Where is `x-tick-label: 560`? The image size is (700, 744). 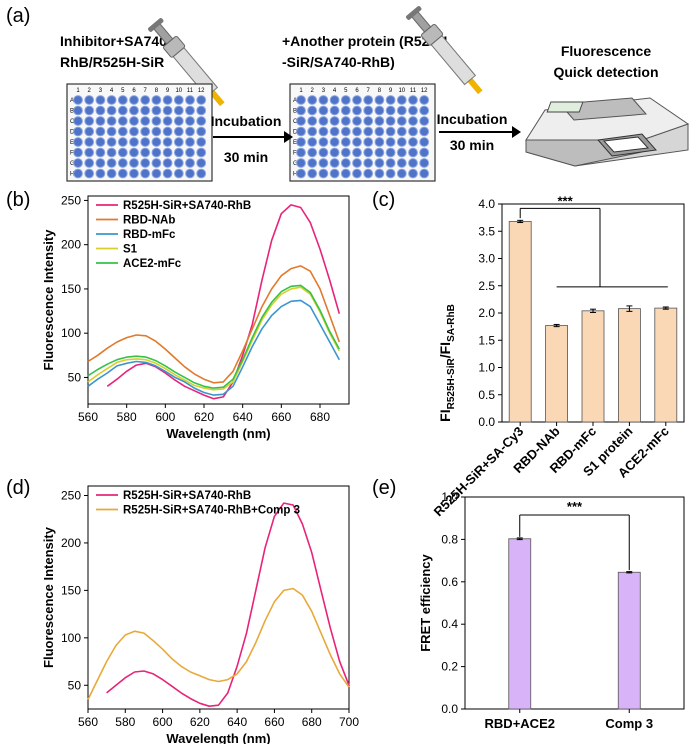
x-tick-label: 560 is located at coordinates (88, 417).